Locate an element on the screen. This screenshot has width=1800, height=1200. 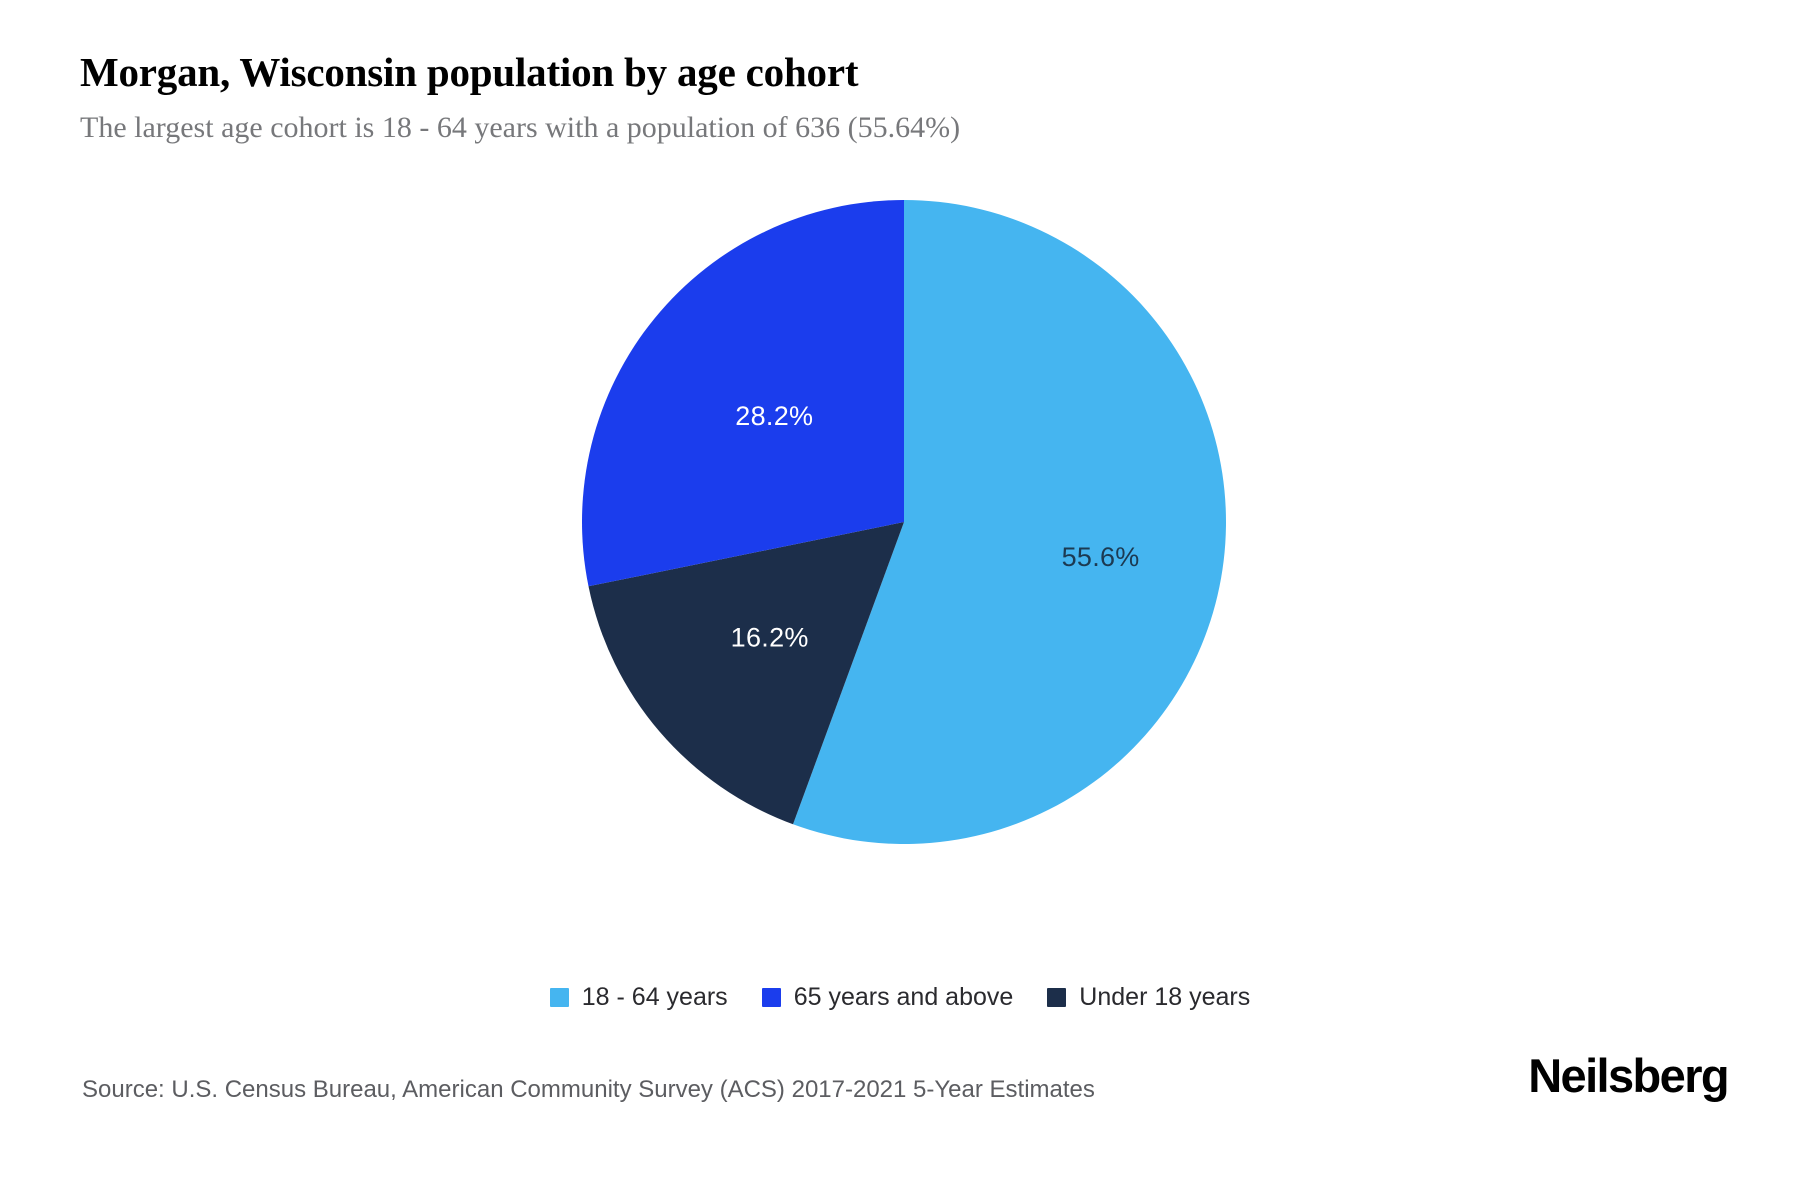
legend-item: 65 years and above is located at coordinates (887, 997).